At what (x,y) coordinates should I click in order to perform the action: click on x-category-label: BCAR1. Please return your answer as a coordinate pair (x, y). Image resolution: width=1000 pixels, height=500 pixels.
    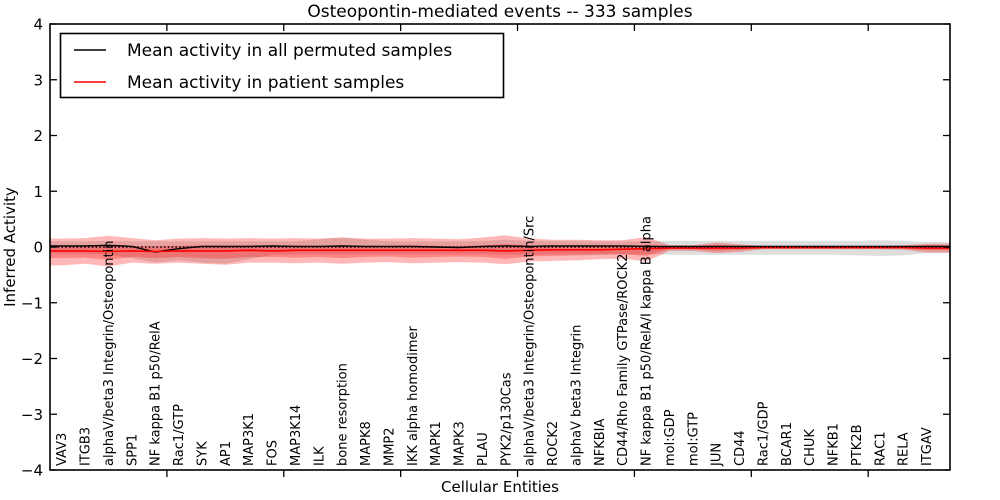
    Looking at the image, I should click on (787, 444).